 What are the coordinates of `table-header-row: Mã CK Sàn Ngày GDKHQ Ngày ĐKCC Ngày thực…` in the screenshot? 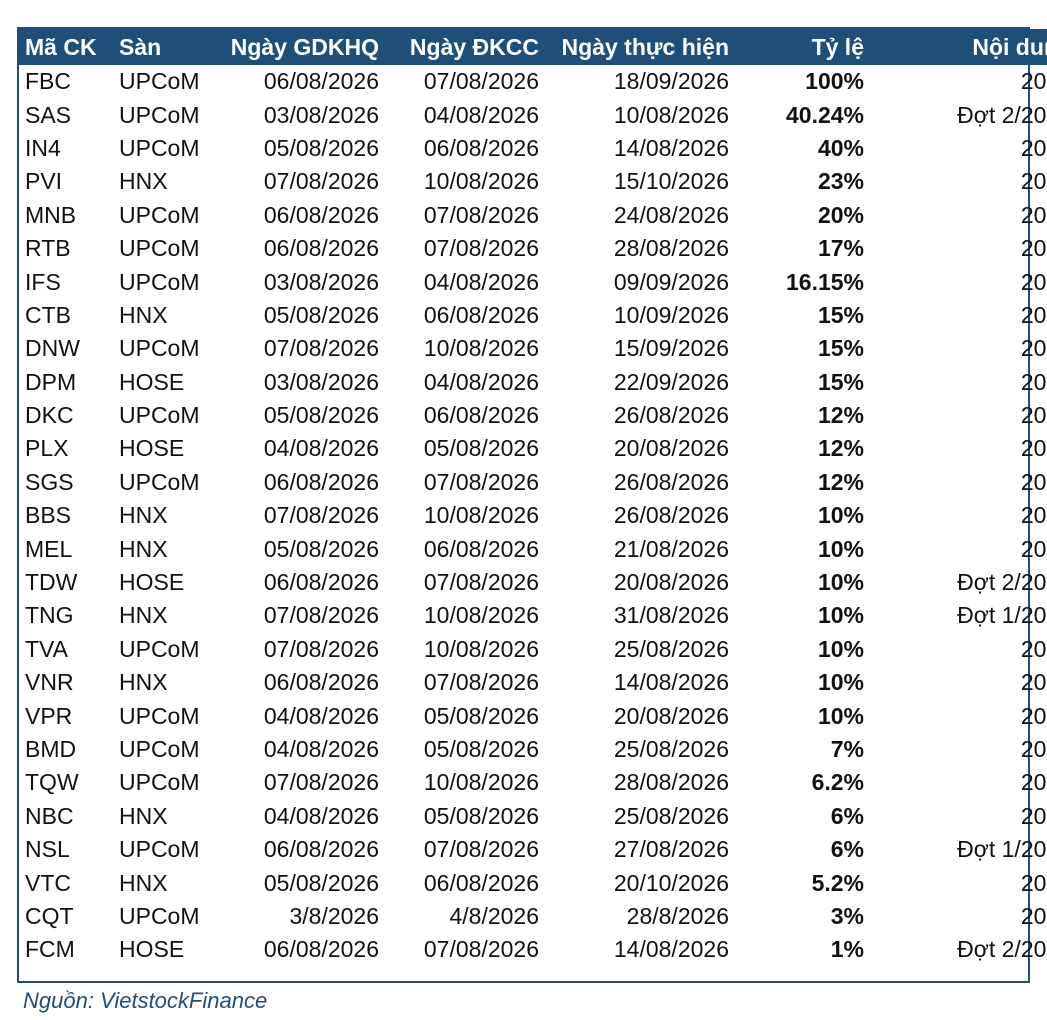 It's located at (533, 47).